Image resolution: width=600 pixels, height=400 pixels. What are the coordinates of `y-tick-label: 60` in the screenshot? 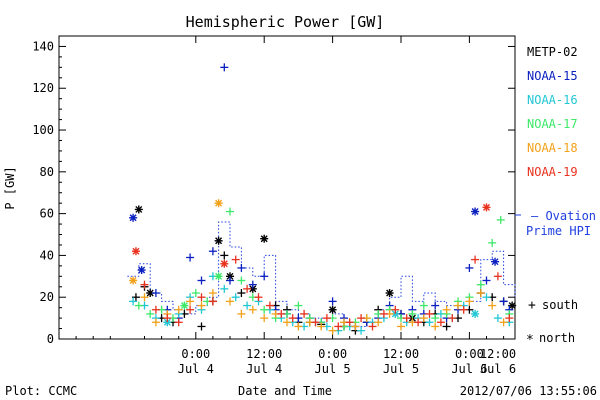 It's located at (47, 214).